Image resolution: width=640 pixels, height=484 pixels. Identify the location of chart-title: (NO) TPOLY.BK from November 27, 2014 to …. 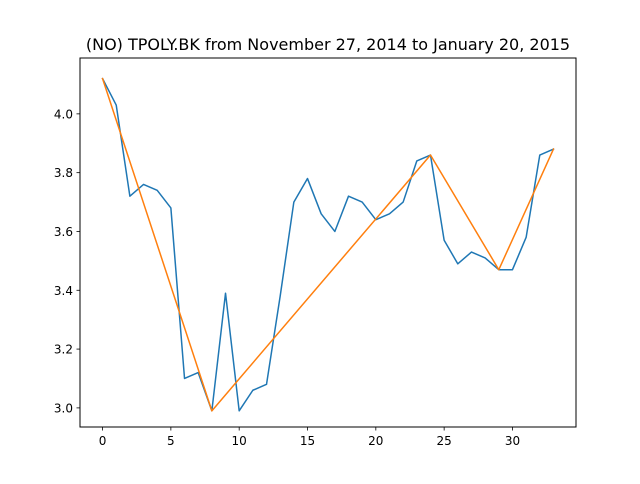
(328, 44).